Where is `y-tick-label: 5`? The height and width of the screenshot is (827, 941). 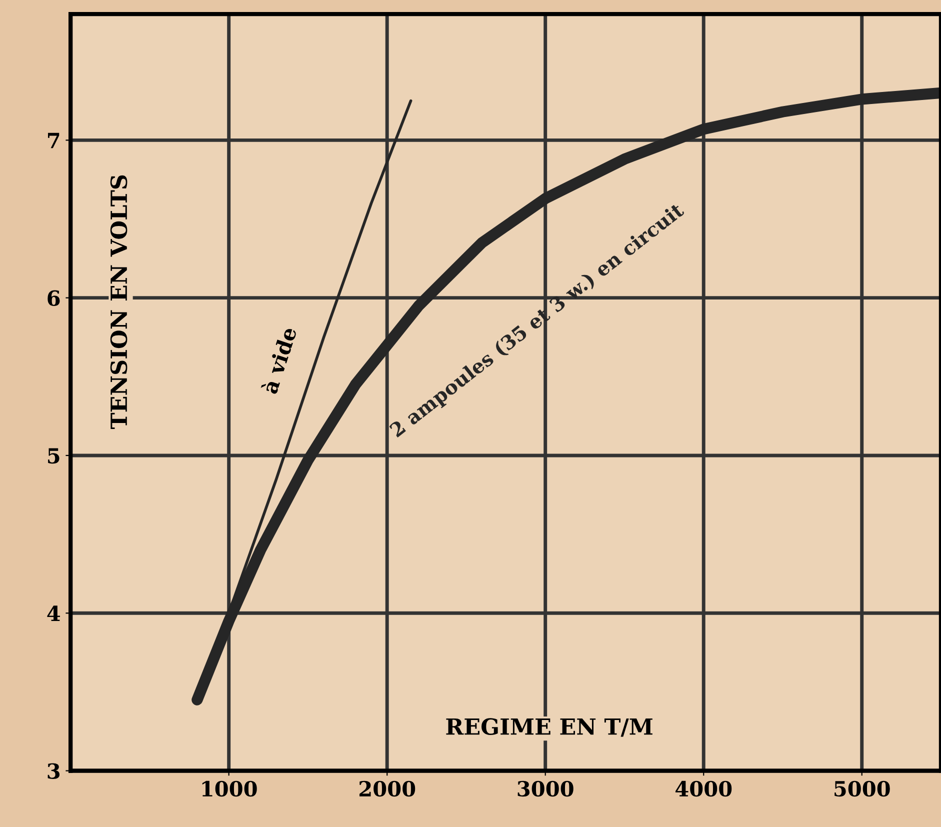
y-tick-label: 5 is located at coordinates (54, 456).